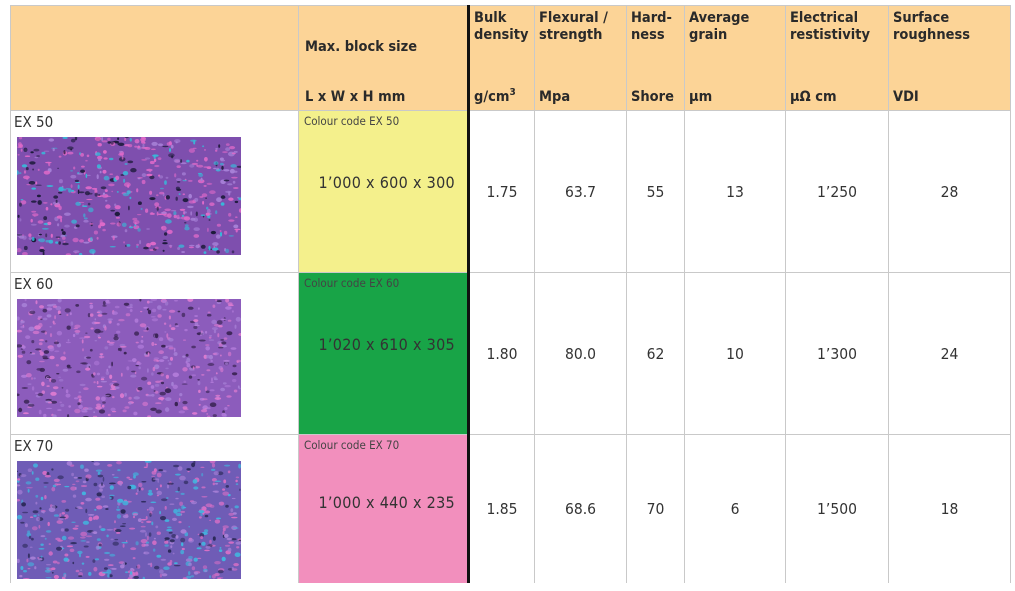 This screenshot has width=1015, height=591. Describe the element at coordinates (655, 191) in the screenshot. I see `hardness-value: 55` at that location.